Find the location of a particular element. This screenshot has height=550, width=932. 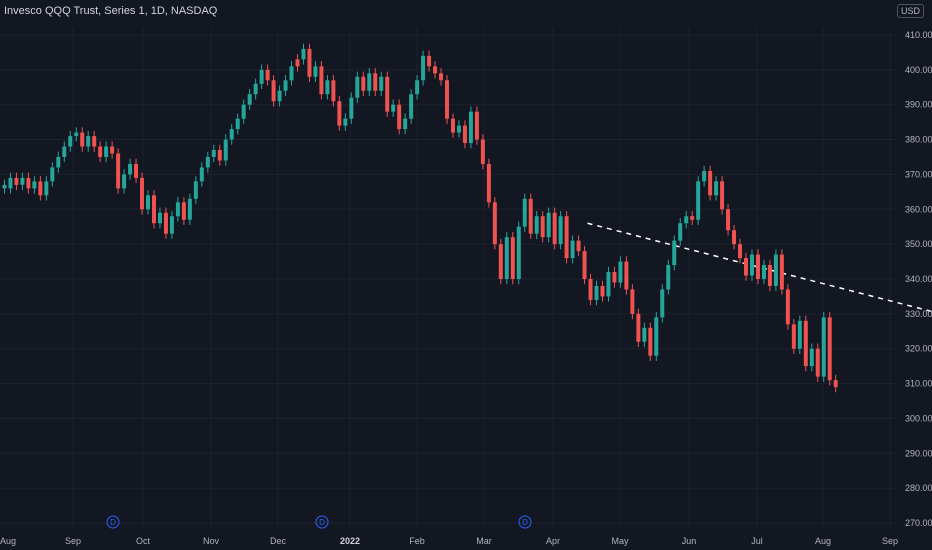

currency-badge: USD is located at coordinates (910, 11).